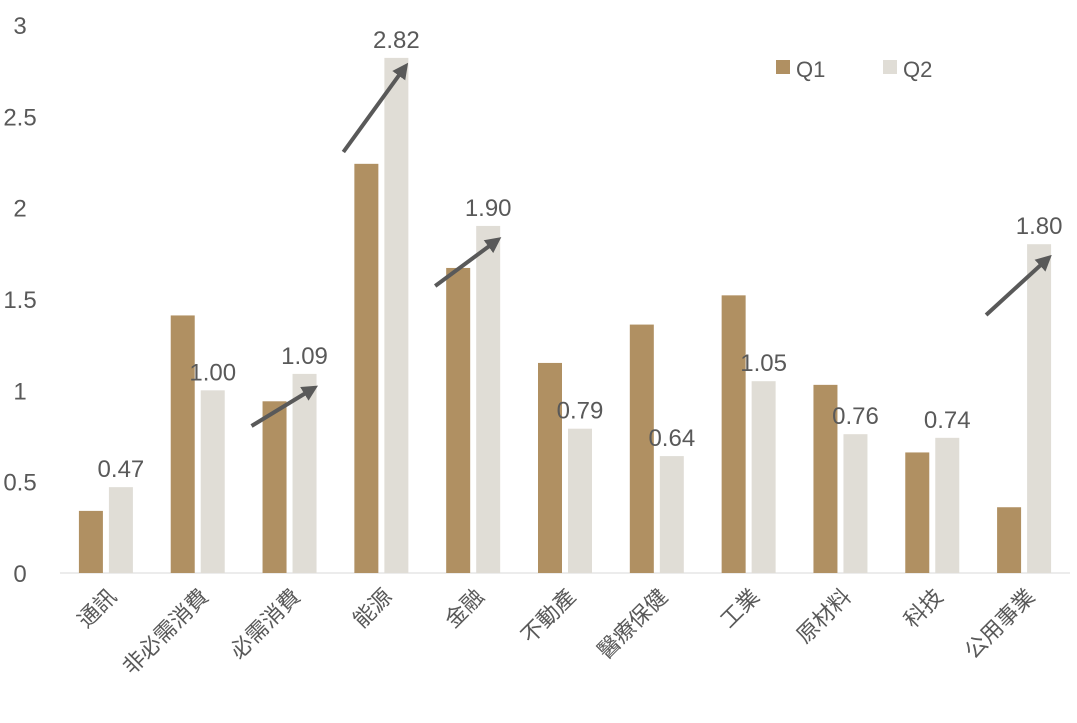 The image size is (1077, 723). Describe the element at coordinates (19, 209) in the screenshot. I see `y-tick-label: 2` at that location.